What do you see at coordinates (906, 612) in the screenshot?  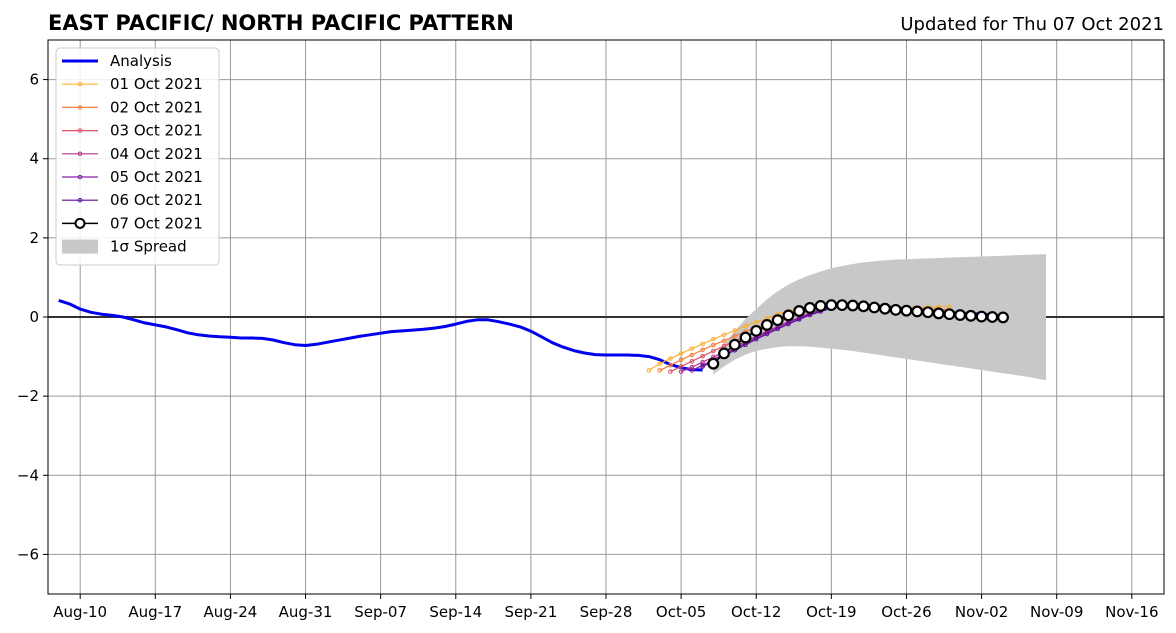 I see `x-tick-label: Oct-26` at bounding box center [906, 612].